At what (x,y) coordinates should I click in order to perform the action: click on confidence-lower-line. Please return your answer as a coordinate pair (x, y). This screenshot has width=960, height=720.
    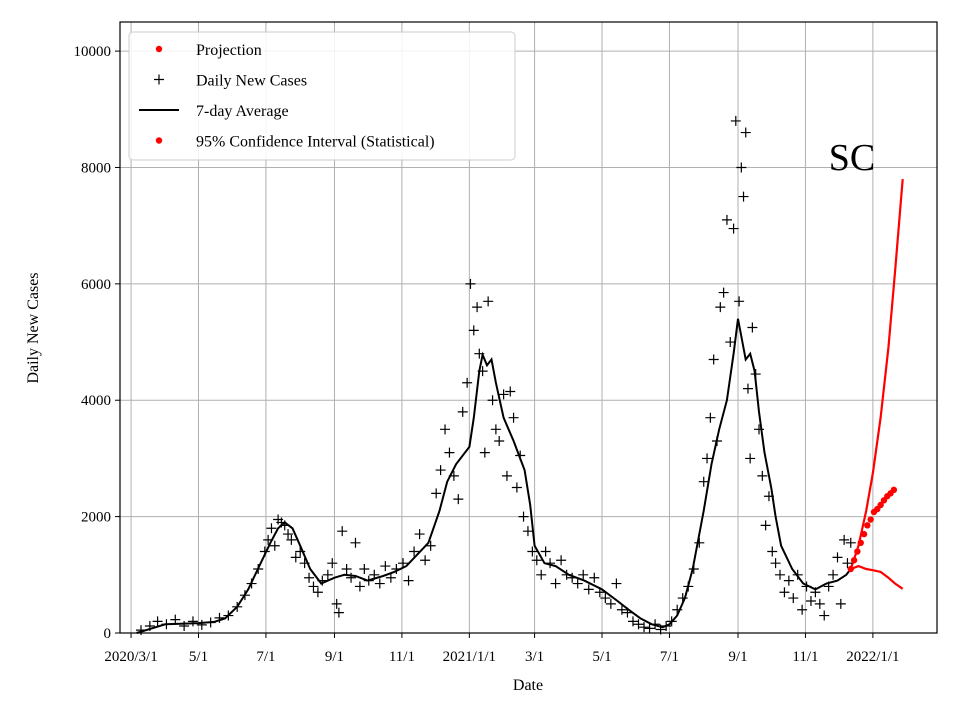
    Looking at the image, I should click on (877, 577).